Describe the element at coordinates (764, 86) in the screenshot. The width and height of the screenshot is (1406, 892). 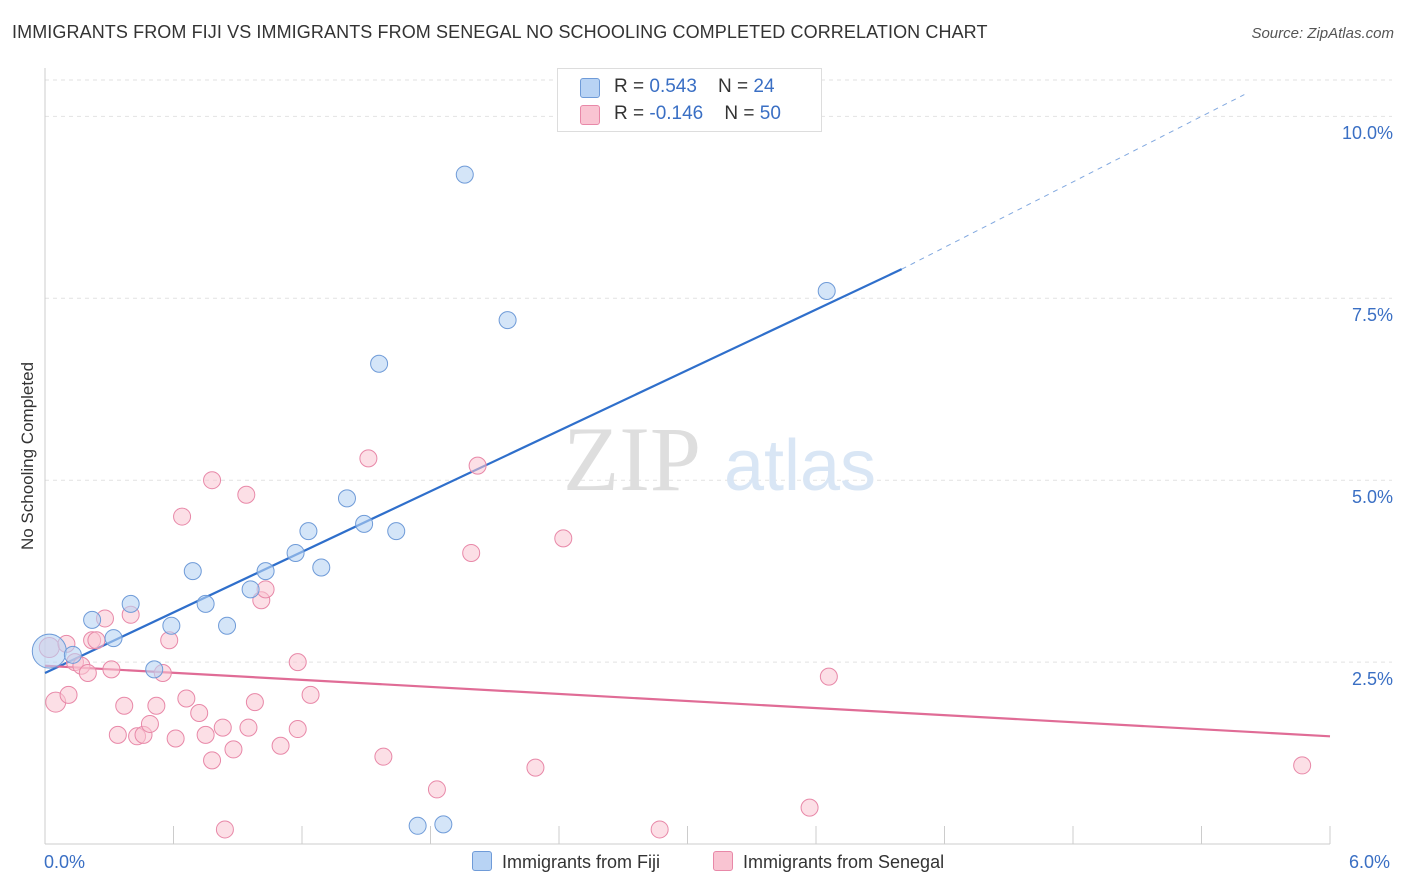
I see `legend-n-value-fiji: 24` at that location.